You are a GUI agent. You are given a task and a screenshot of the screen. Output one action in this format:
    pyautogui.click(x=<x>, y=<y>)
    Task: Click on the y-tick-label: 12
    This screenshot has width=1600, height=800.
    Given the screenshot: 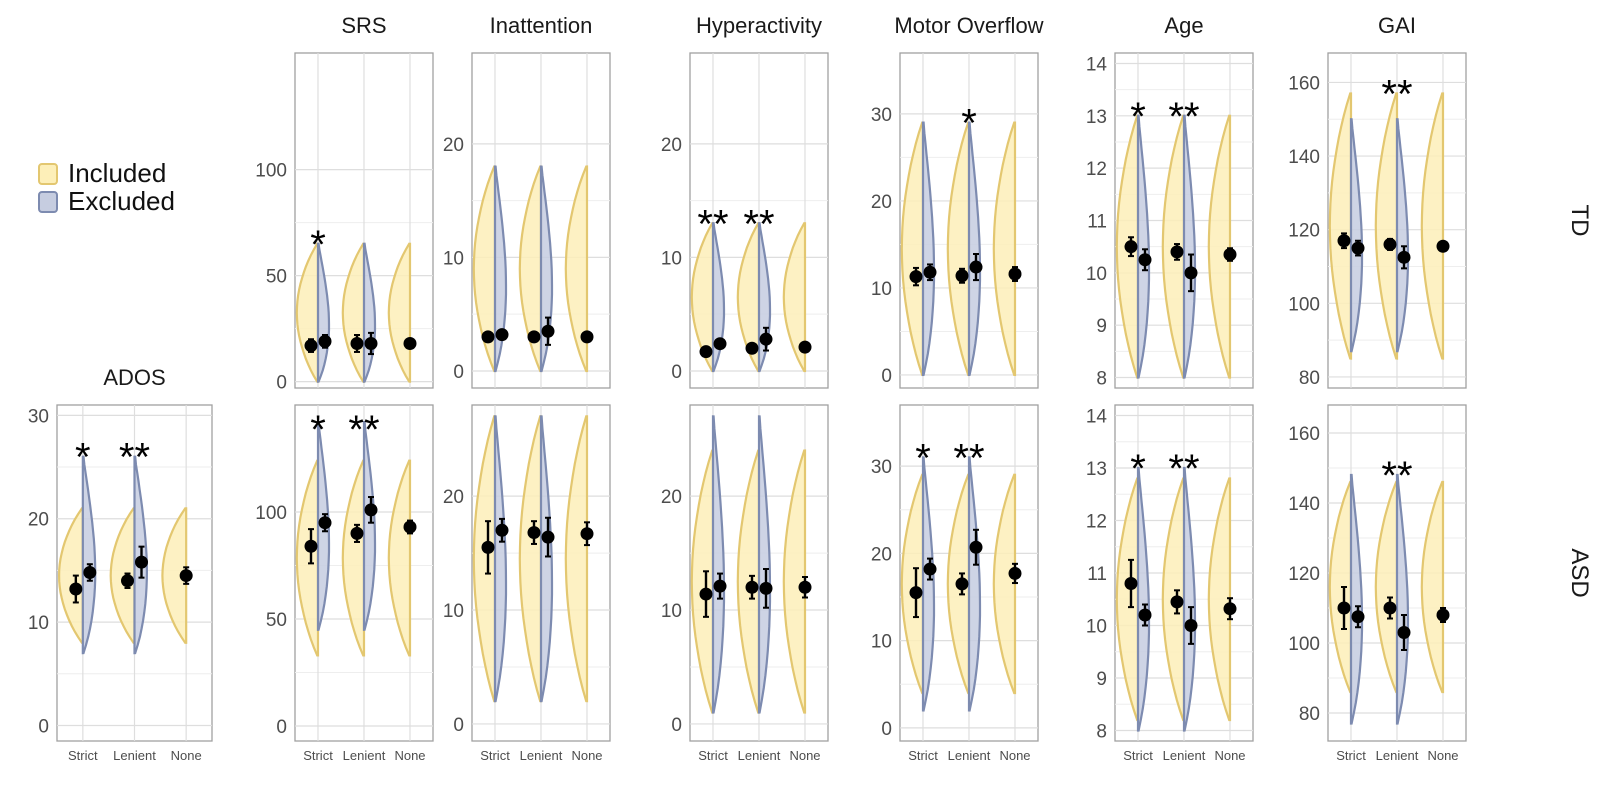 What is the action you would take?
    pyautogui.click(x=1096, y=169)
    